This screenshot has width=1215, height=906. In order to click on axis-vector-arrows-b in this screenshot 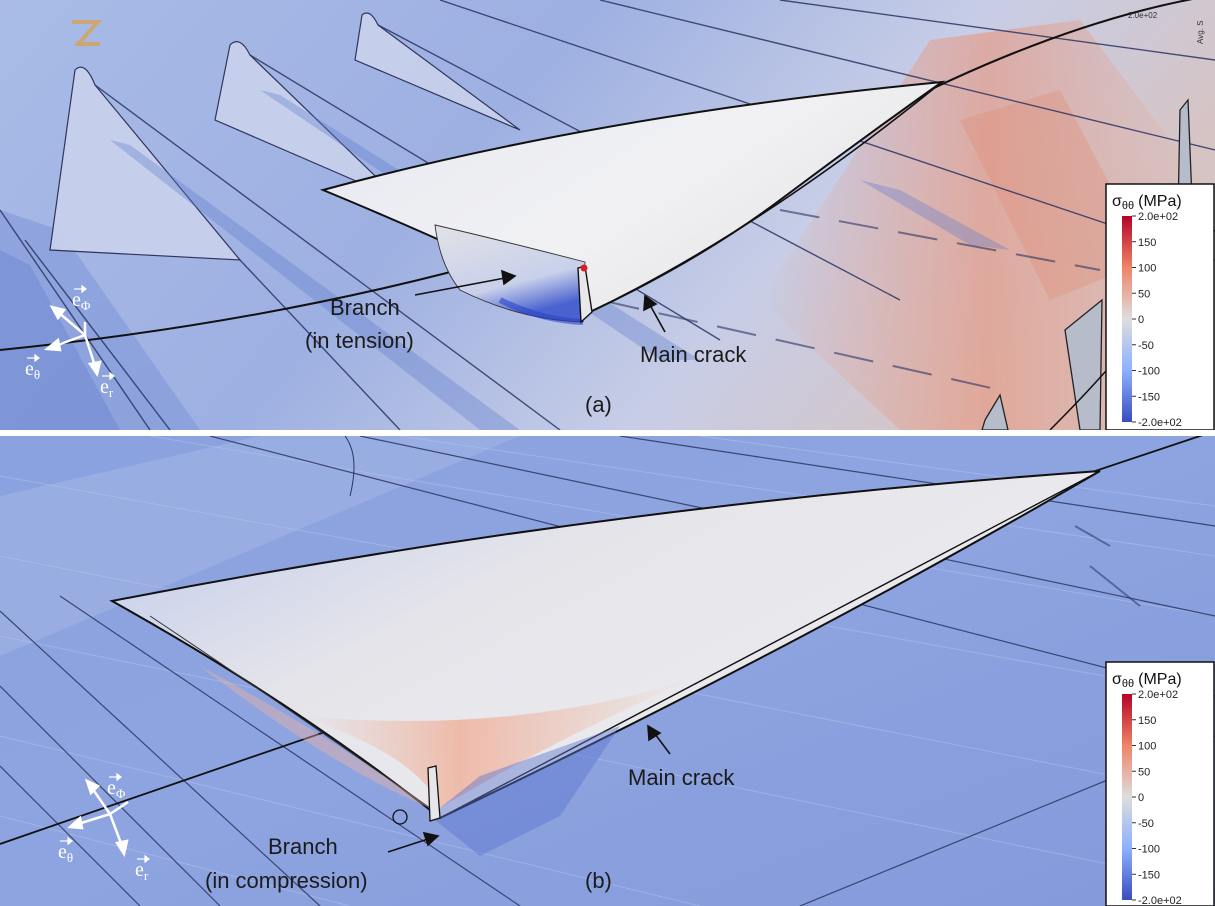, I will do `click(105, 818)`.